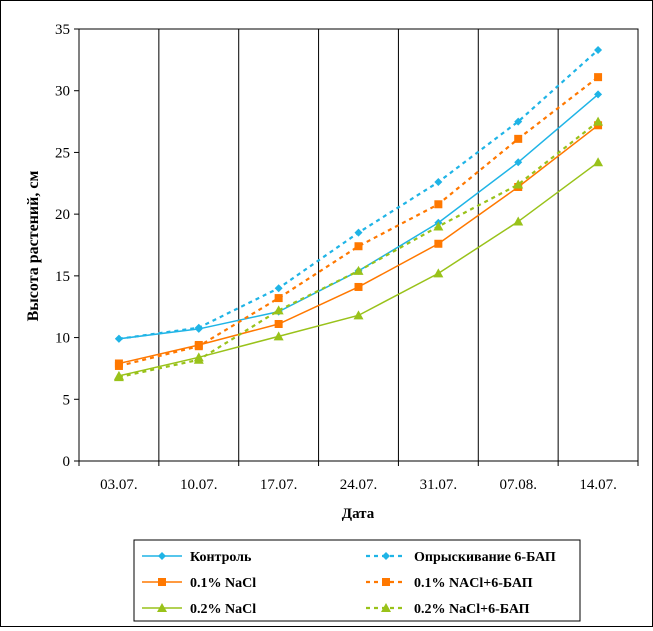 The width and height of the screenshot is (653, 631). I want to click on legend-item: Контроль, so click(197, 557).